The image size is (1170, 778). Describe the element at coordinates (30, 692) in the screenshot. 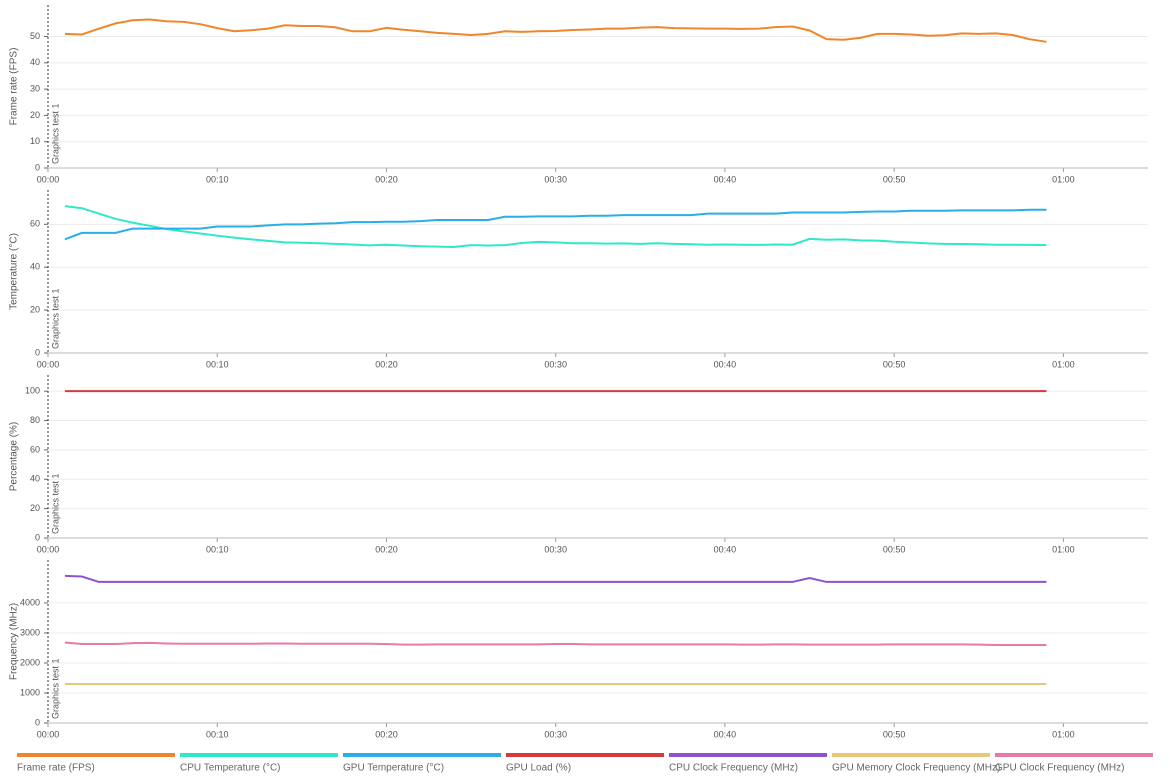

I see `y-tick-label: 1000` at that location.